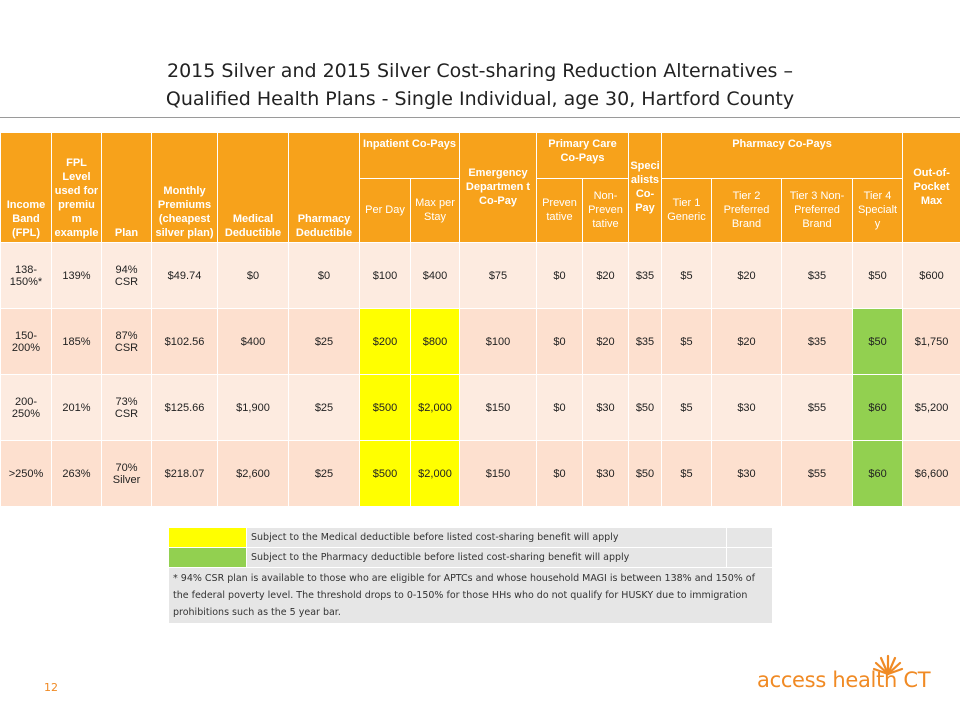 The width and height of the screenshot is (960, 720). I want to click on col-fpl-example: FPL Level used for premiu m example, so click(76, 187).